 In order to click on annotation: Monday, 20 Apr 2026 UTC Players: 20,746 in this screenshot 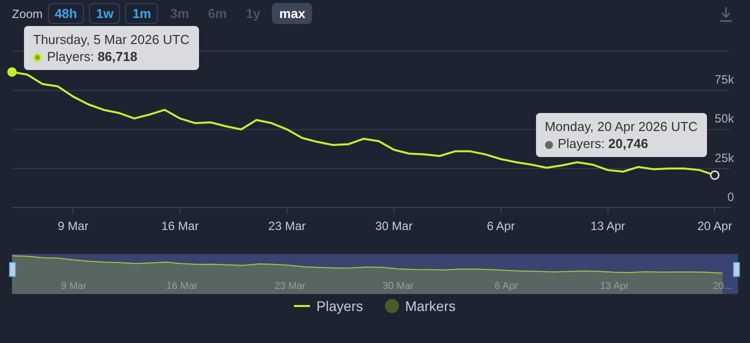, I will do `click(621, 135)`.